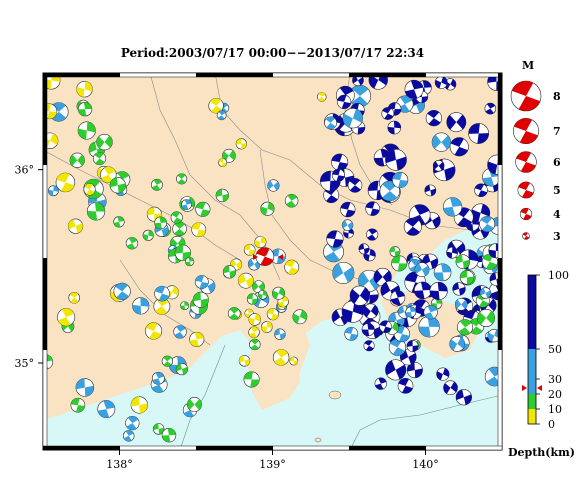 The image size is (580, 500). I want to click on magnitude-legend-label: 8, so click(557, 96).